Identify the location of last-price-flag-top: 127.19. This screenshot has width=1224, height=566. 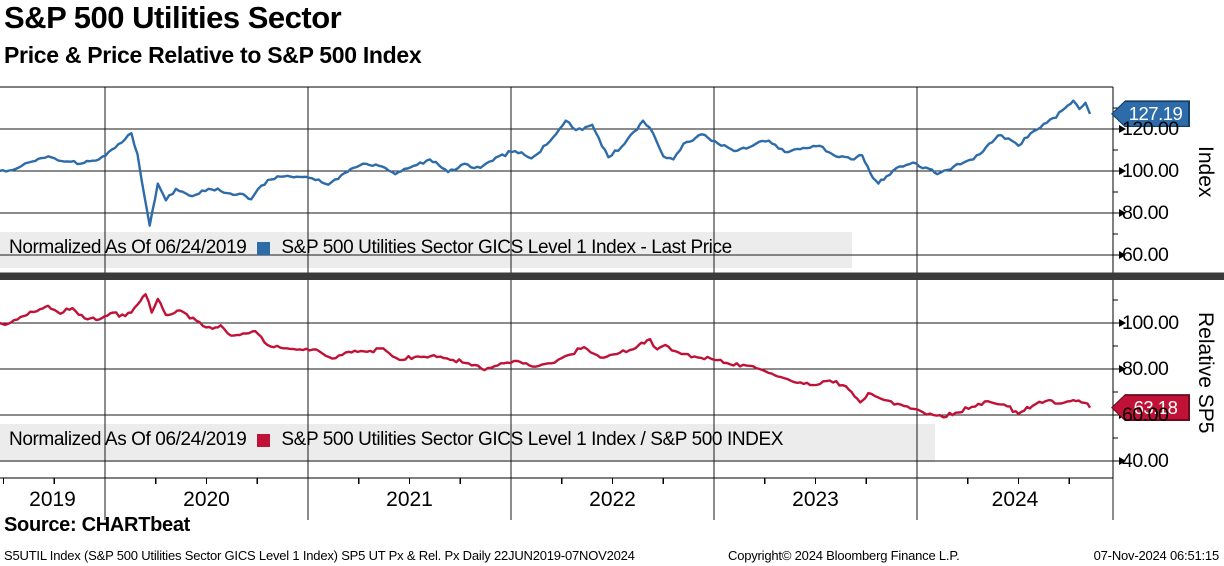
(1150, 114).